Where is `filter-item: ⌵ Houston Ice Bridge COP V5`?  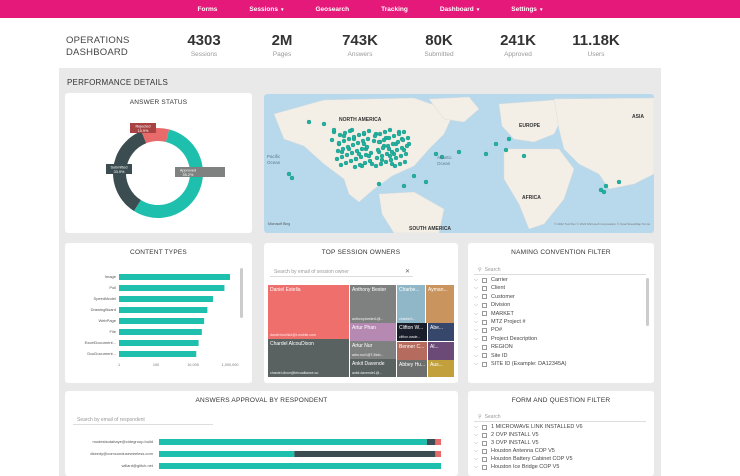
filter-item: ⌵ Houston Ice Bridge COP V5 is located at coordinates (516, 467).